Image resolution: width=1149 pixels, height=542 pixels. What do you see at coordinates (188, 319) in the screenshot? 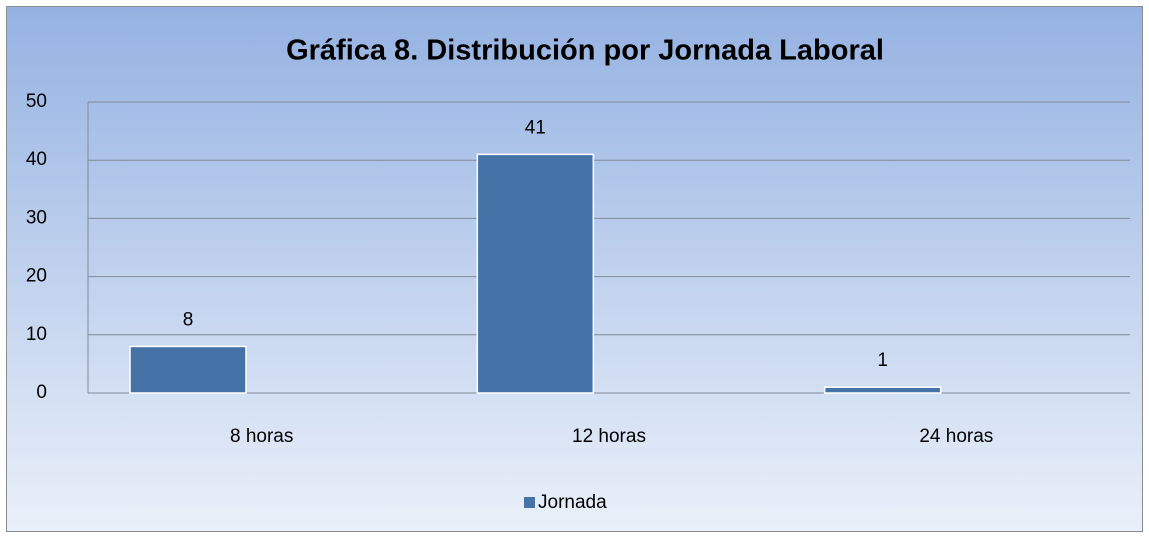
I see `data-label: 8` at bounding box center [188, 319].